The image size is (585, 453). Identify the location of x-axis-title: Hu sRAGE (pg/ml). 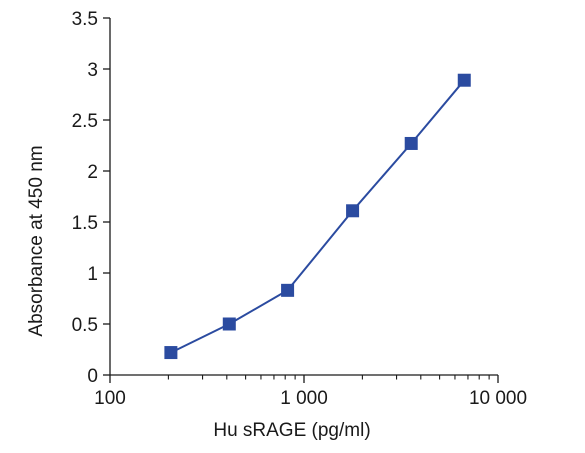
(291, 430).